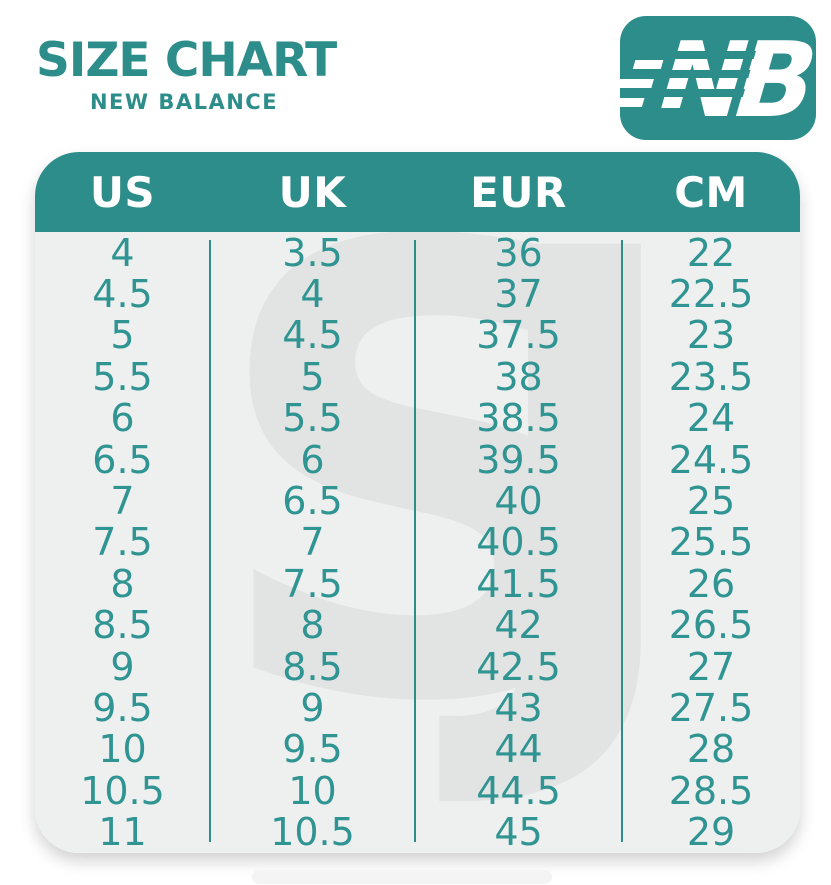  I want to click on size-cell-uk-row11: 8.5, so click(312, 666).